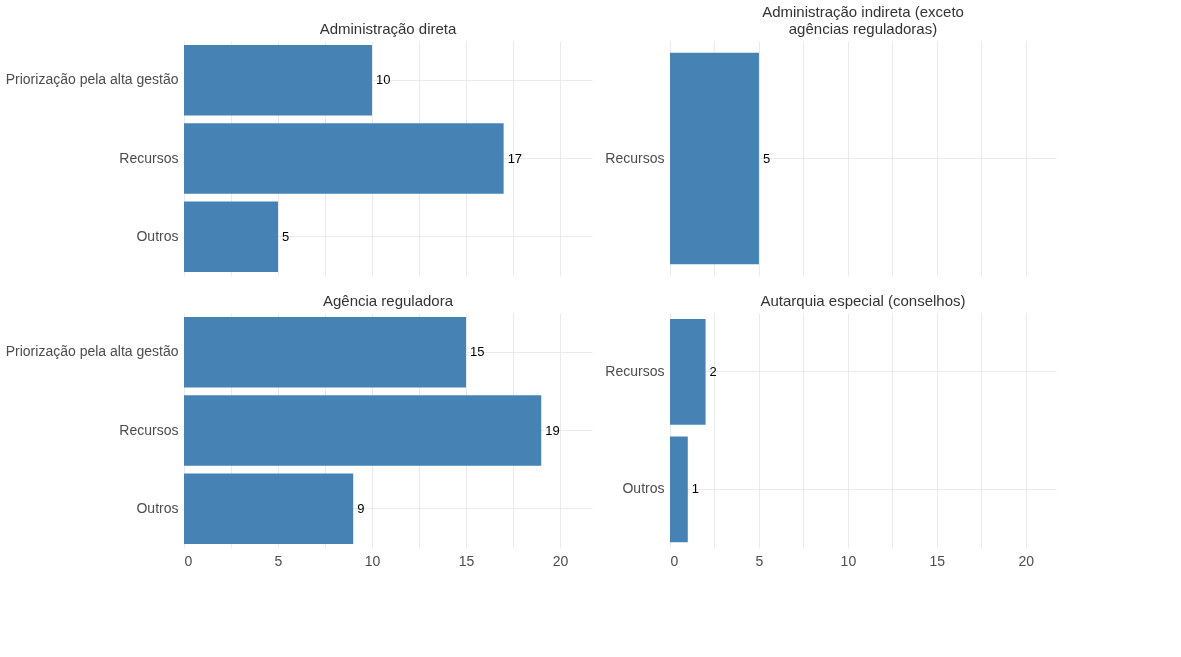 The image size is (1181, 657). What do you see at coordinates (695, 489) in the screenshot?
I see `data-label: 1` at bounding box center [695, 489].